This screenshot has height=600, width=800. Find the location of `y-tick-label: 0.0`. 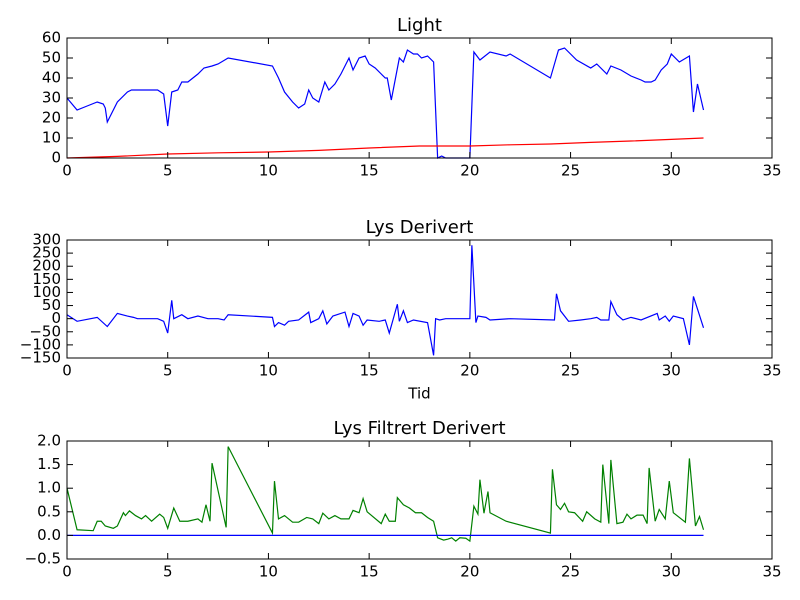

y-tick-label: 0.0 is located at coordinates (49, 535).